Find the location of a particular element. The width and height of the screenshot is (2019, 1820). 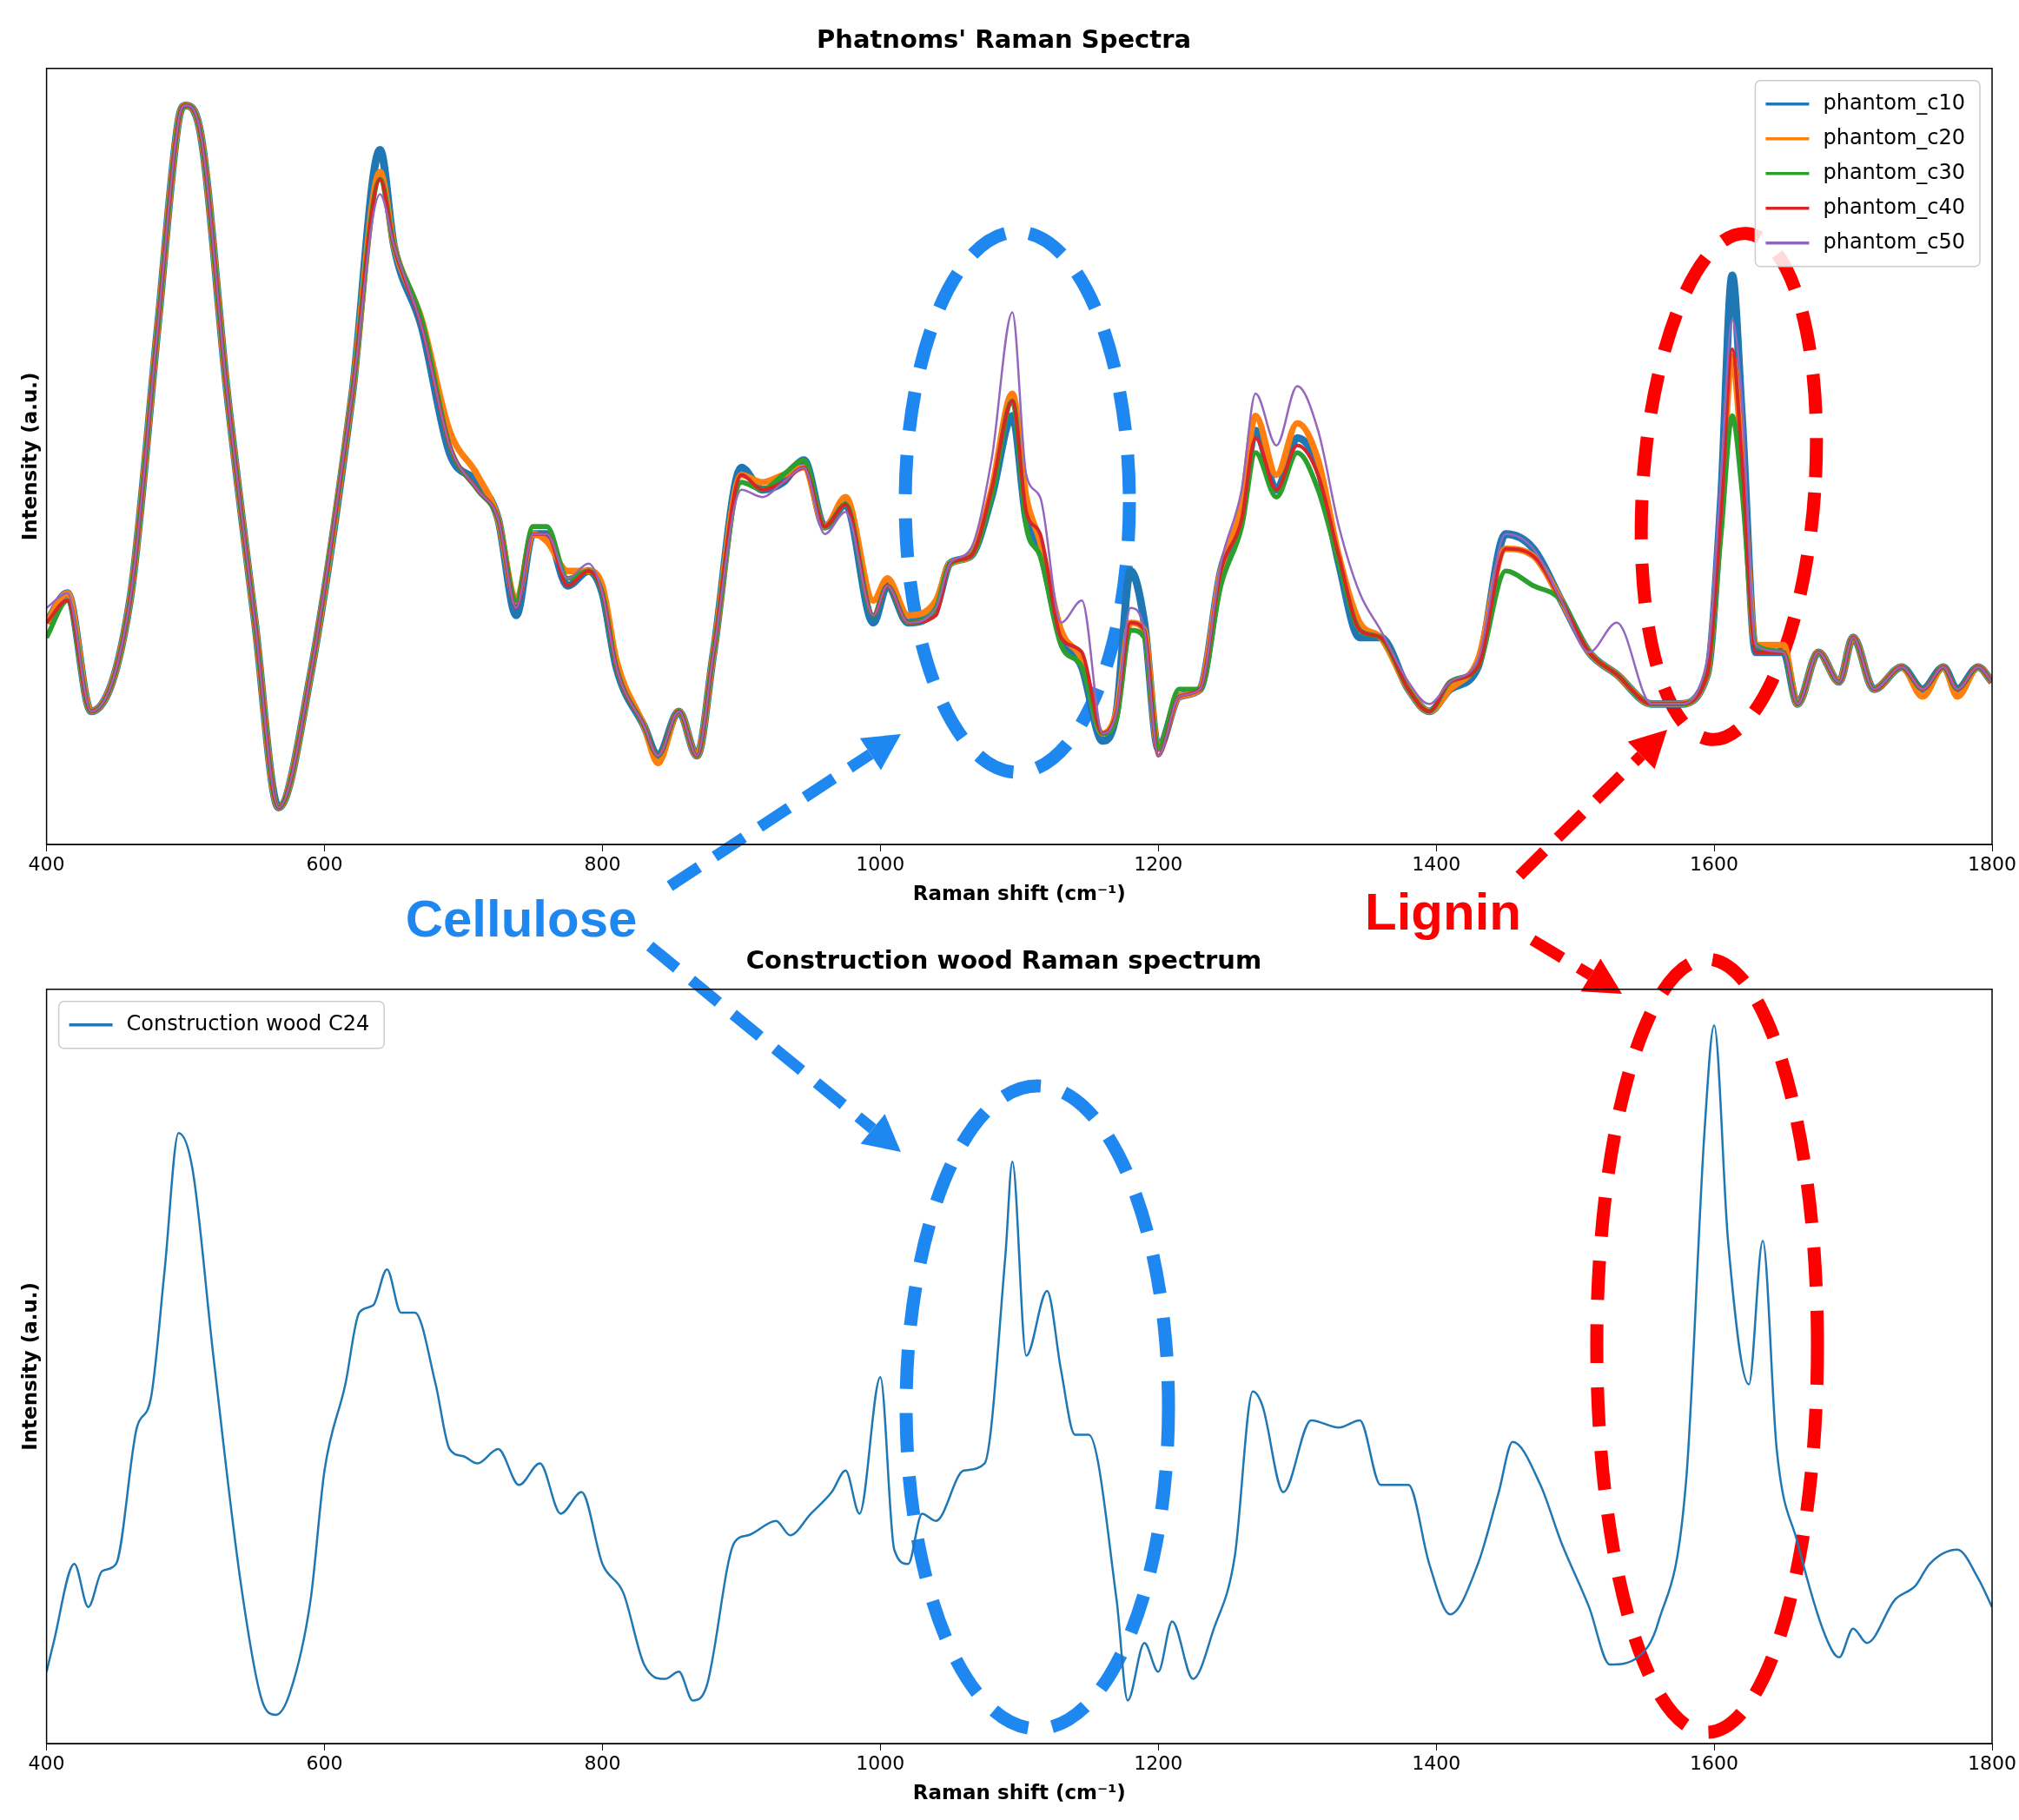

legend-label: phantom_c10 is located at coordinates (1894, 103).